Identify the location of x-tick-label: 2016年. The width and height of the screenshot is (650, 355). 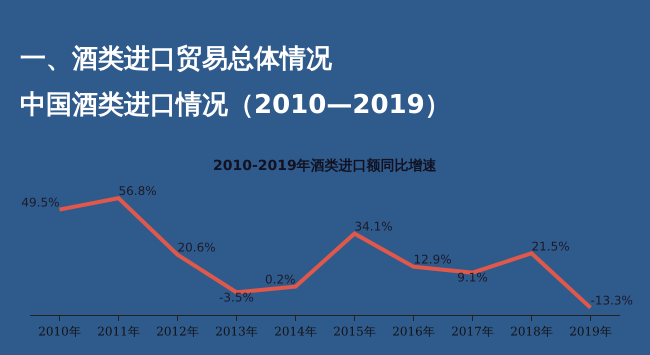
(413, 331).